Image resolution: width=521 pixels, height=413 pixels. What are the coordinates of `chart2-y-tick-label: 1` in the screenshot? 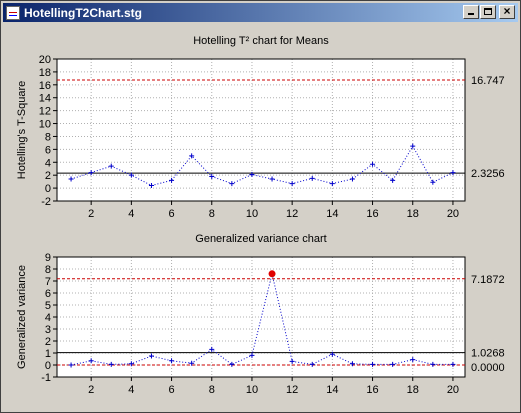 It's located at (48, 354).